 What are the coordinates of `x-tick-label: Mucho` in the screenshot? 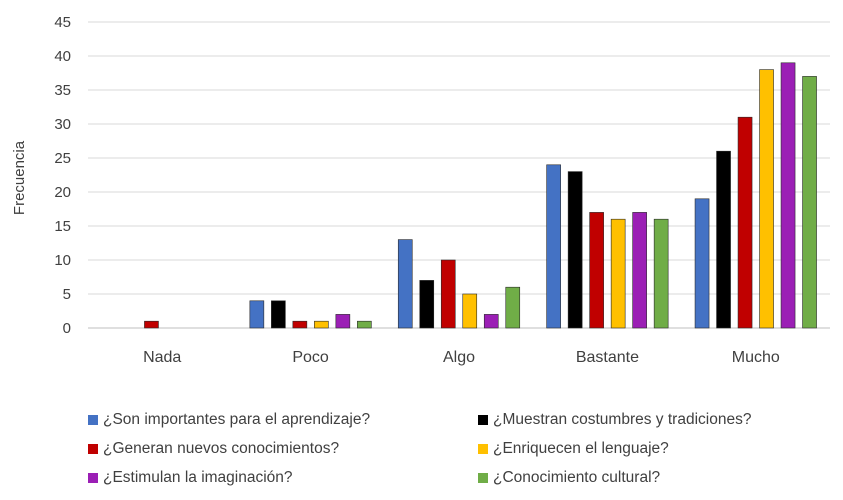 It's located at (756, 357).